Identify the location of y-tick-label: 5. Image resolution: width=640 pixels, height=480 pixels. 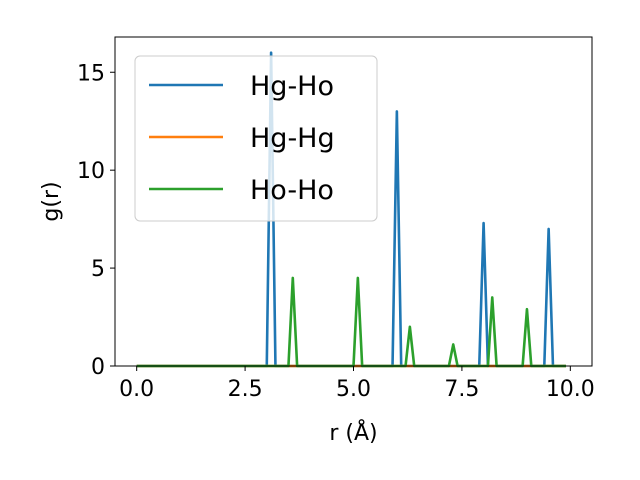
(98, 269).